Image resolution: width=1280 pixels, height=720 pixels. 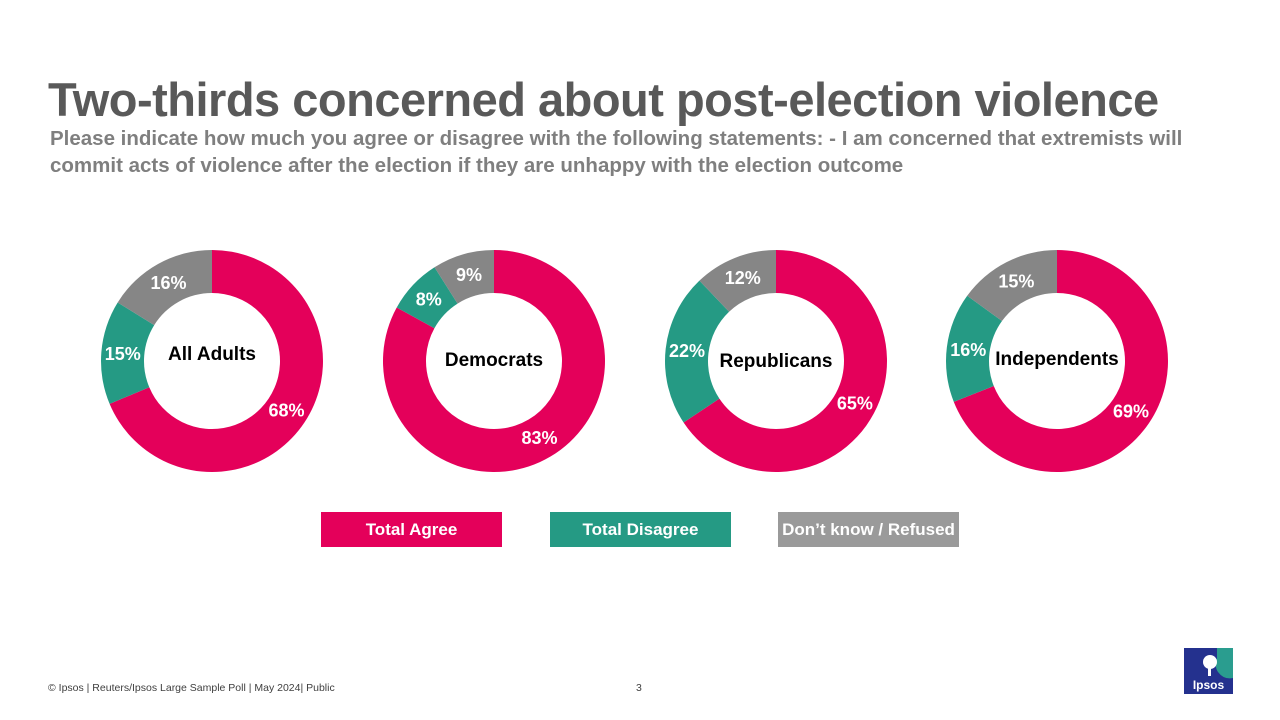 I want to click on independents-total-disagree-slice, so click(x=974, y=348).